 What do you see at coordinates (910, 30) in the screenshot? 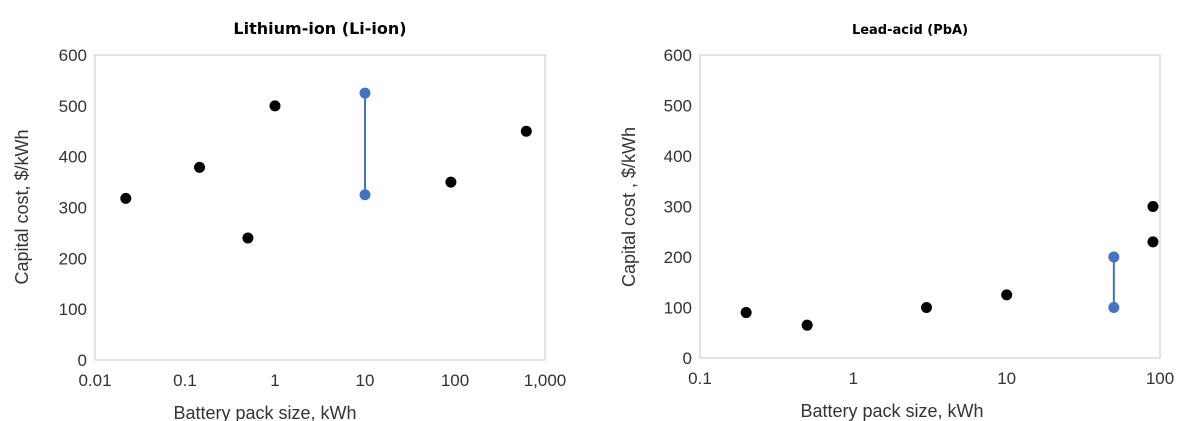
I see `chart-title: Lead-acid (PbA)` at bounding box center [910, 30].